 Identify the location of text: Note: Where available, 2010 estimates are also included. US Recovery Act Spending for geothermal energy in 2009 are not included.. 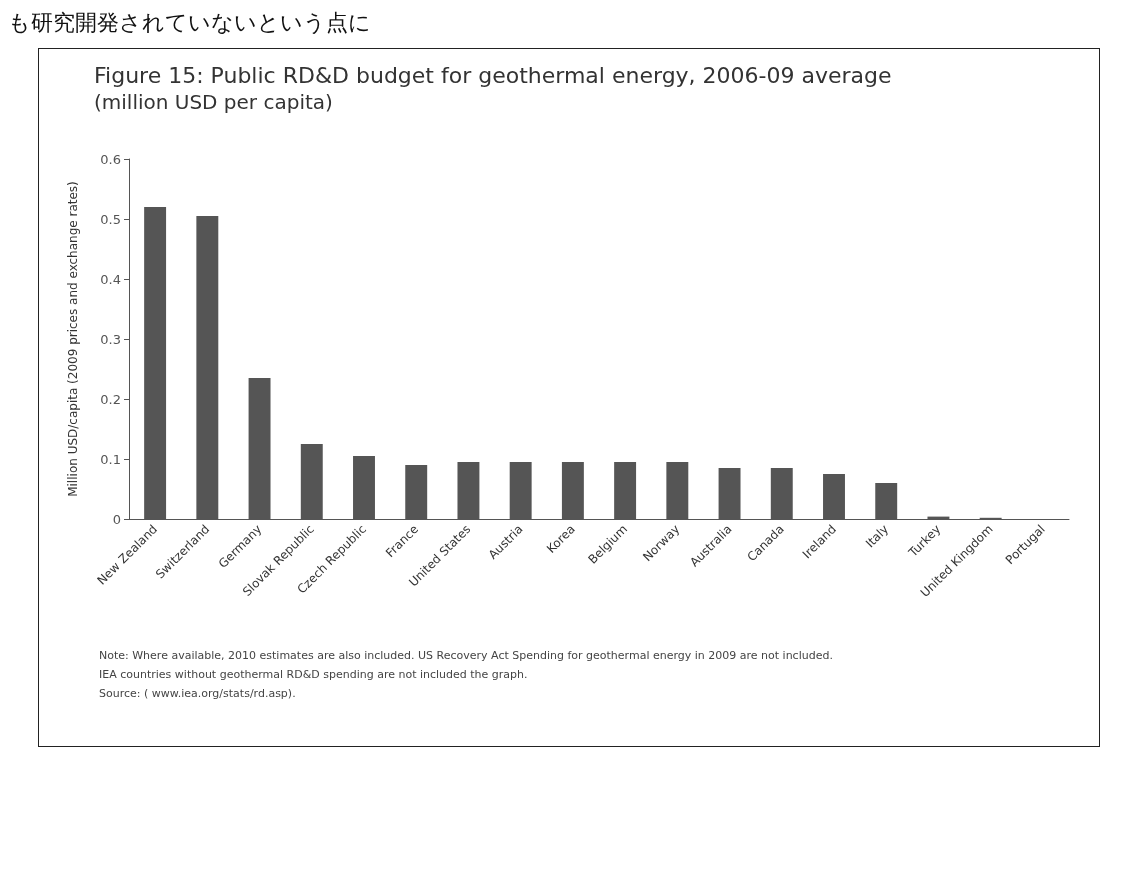
(466, 655).